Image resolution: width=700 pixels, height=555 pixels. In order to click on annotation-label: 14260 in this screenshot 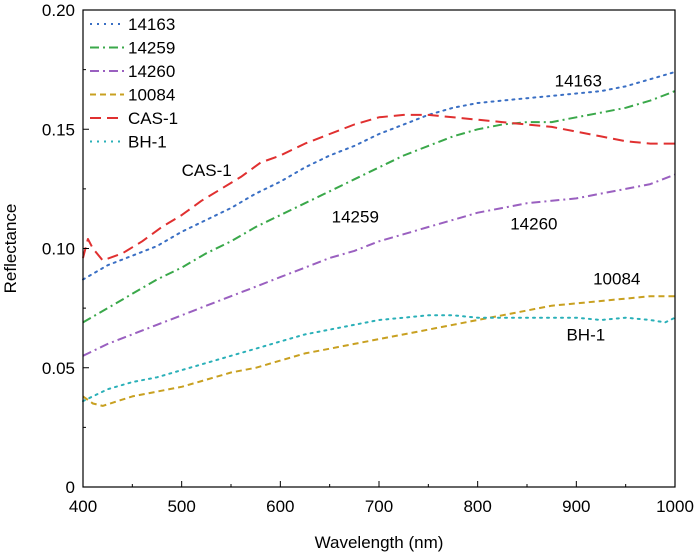, I will do `click(533, 223)`.